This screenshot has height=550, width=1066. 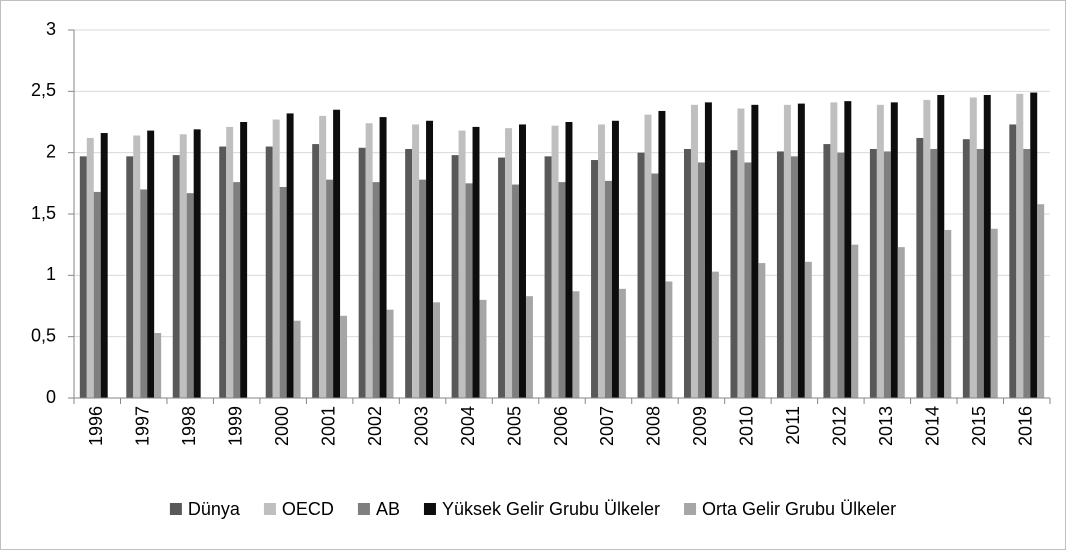 What do you see at coordinates (308, 509) in the screenshot?
I see `legend-label: OECD` at bounding box center [308, 509].